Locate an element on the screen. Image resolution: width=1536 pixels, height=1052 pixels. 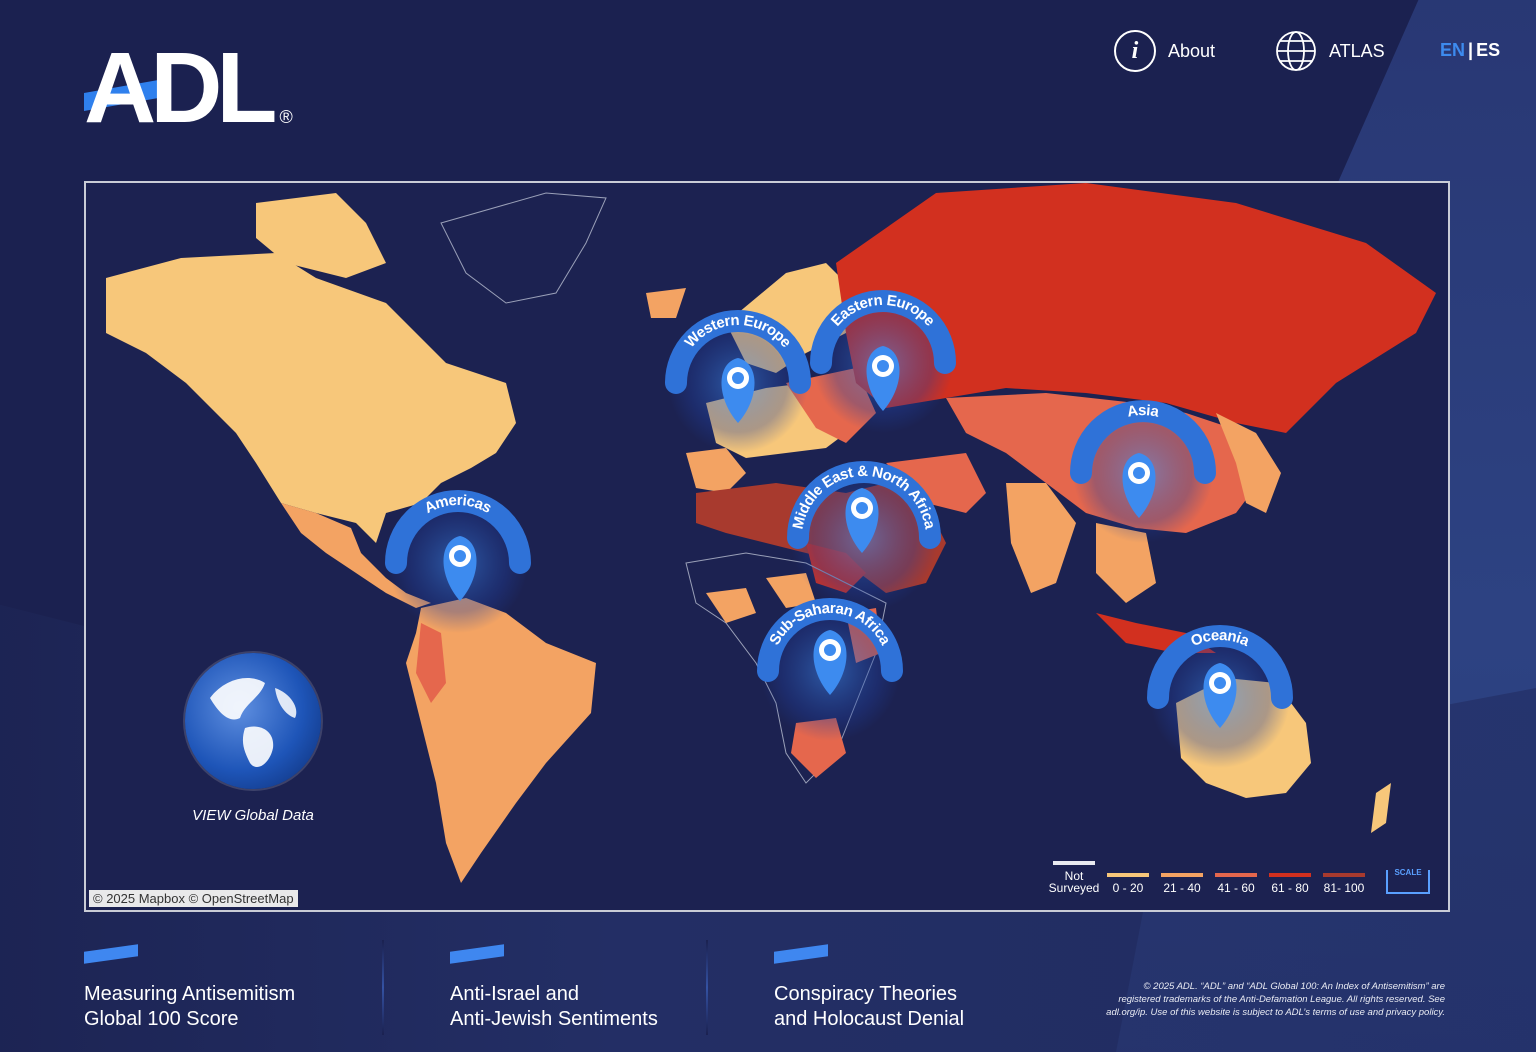
footer-link-line1: Measuring Antisemitism is located at coordinates (190, 994).